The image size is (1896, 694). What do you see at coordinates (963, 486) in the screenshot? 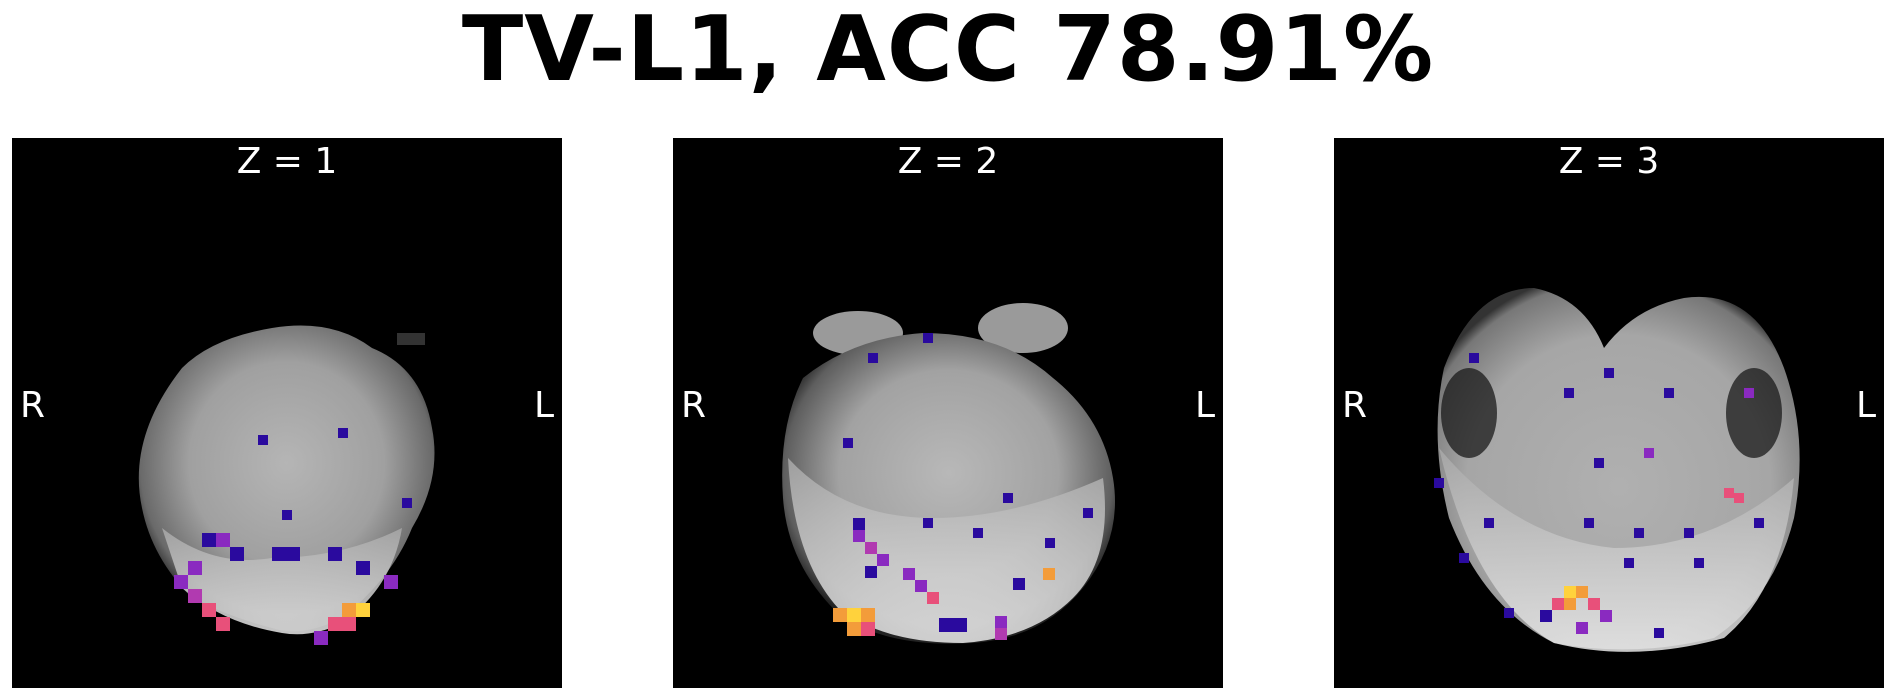
I see `activation-overlay-z2` at bounding box center [963, 486].